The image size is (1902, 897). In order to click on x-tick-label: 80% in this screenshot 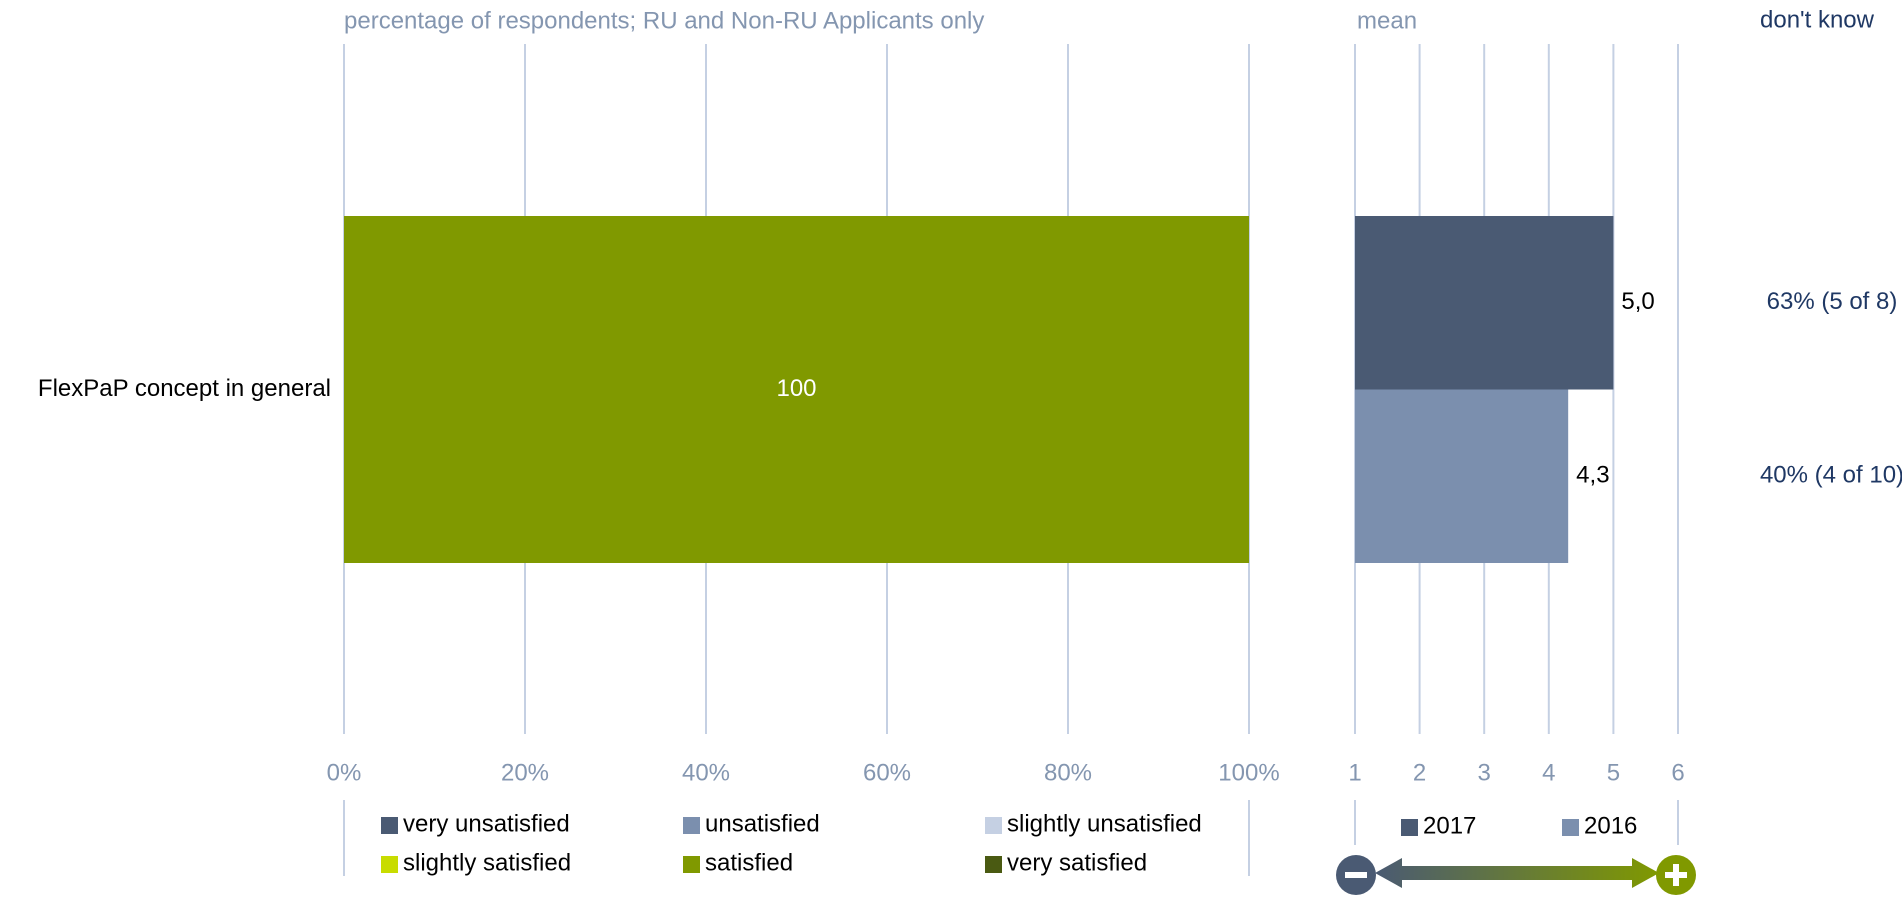, I will do `click(1068, 772)`.